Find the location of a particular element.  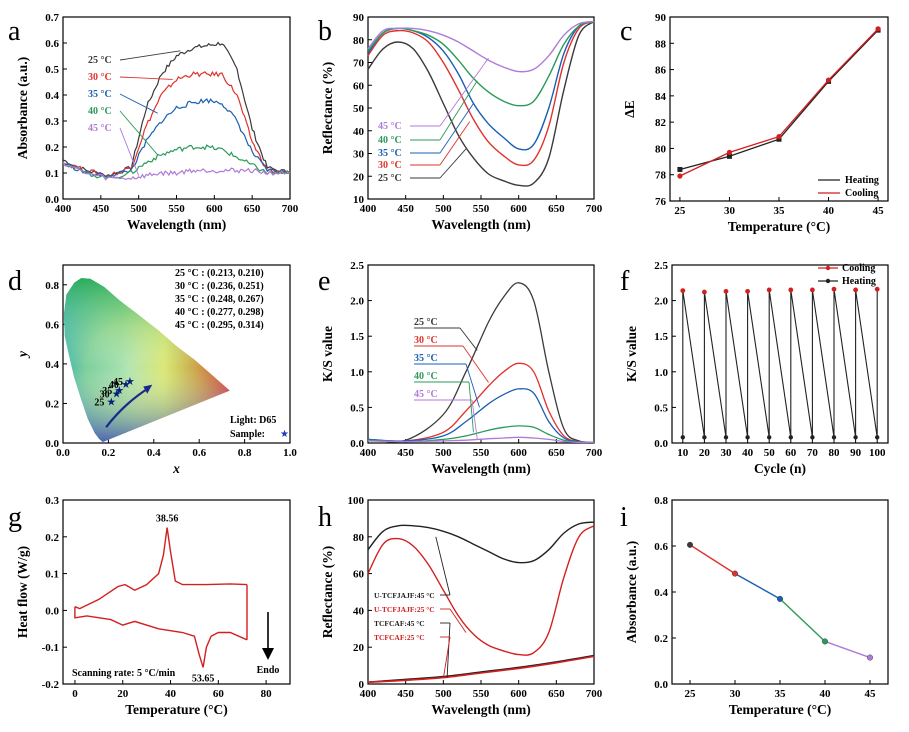

x-tick-label: 60 is located at coordinates (791, 453).